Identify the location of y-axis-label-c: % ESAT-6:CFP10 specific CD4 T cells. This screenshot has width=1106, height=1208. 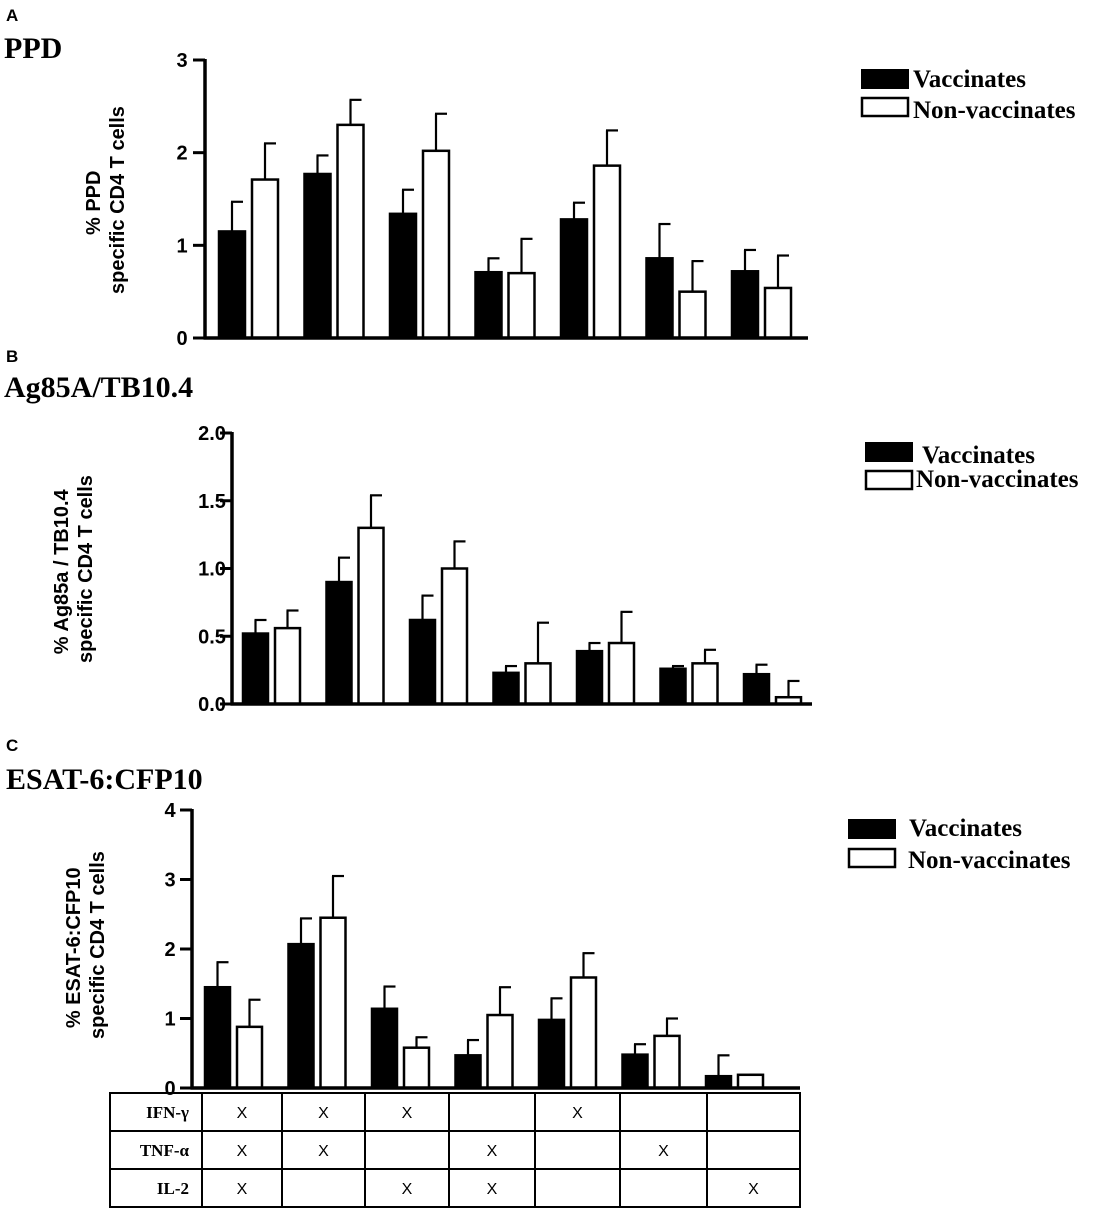
(86, 945).